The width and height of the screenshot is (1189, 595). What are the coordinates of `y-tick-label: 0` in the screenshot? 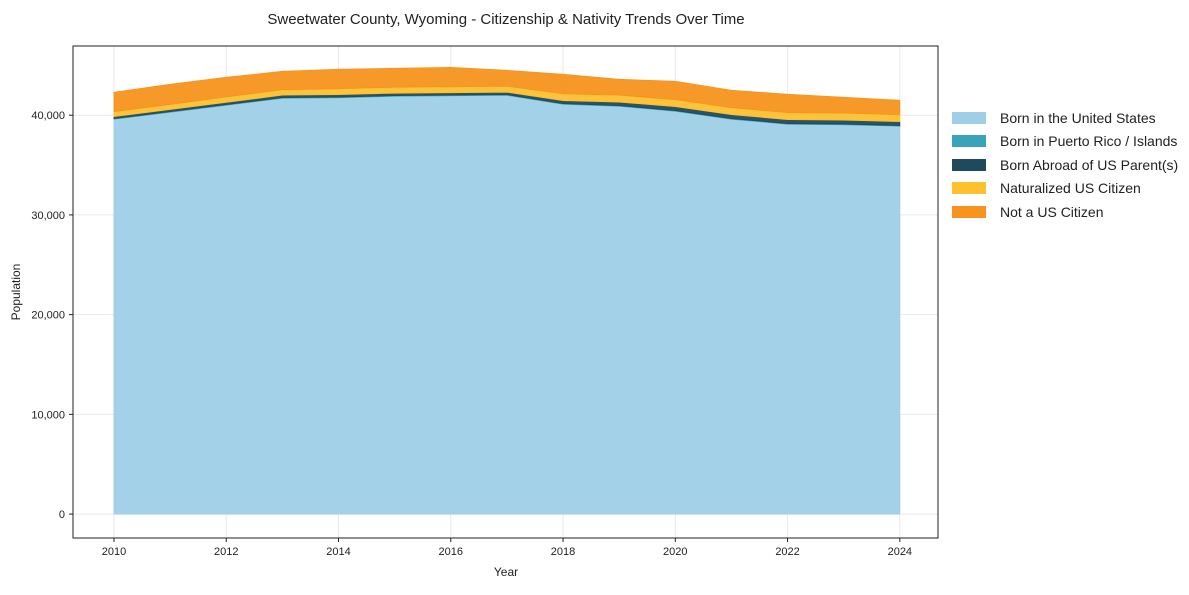 It's located at (62, 515).